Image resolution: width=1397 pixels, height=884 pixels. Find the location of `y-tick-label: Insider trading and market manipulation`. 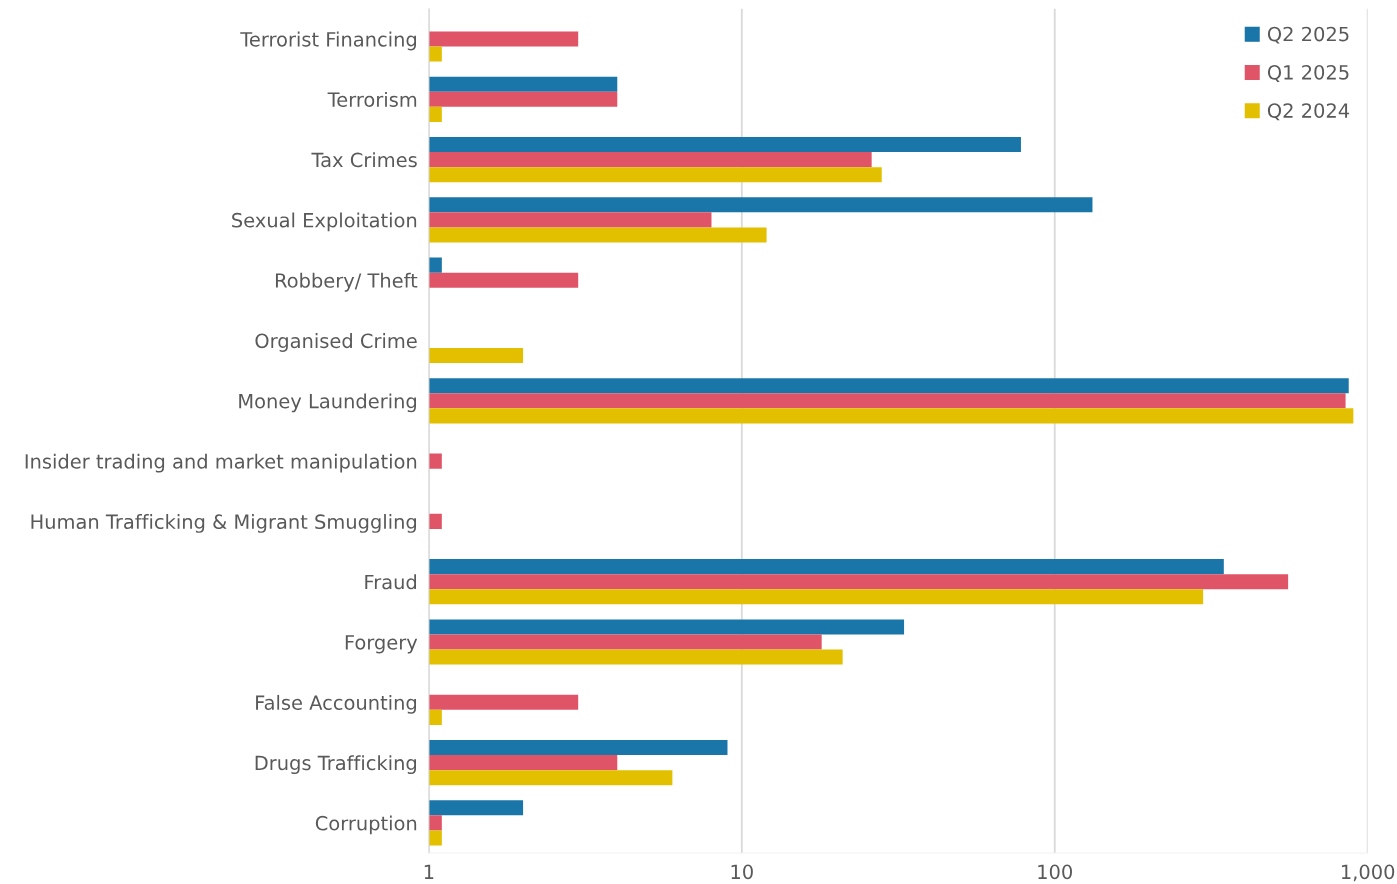

y-tick-label: Insider trading and market manipulation is located at coordinates (221, 463).